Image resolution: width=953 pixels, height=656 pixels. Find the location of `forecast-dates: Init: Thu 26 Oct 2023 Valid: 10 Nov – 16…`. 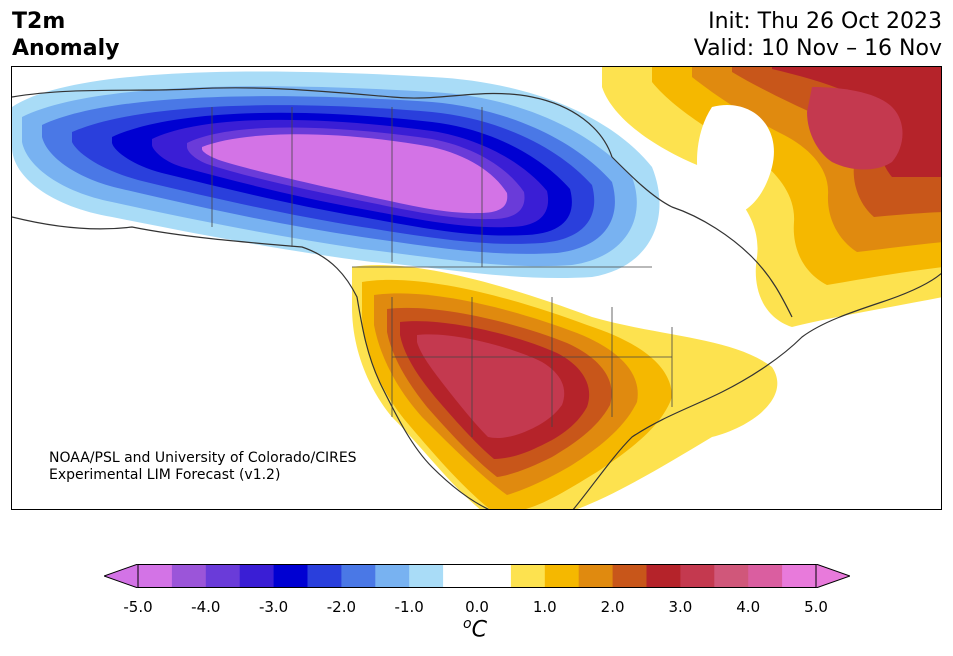

forecast-dates: Init: Thu 26 Oct 2023 Valid: 10 Nov – 16… is located at coordinates (818, 35).